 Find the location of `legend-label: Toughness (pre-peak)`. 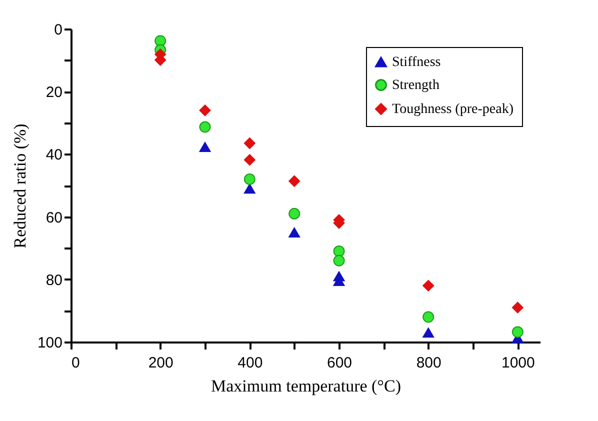

legend-label: Toughness (pre-peak) is located at coordinates (453, 109).